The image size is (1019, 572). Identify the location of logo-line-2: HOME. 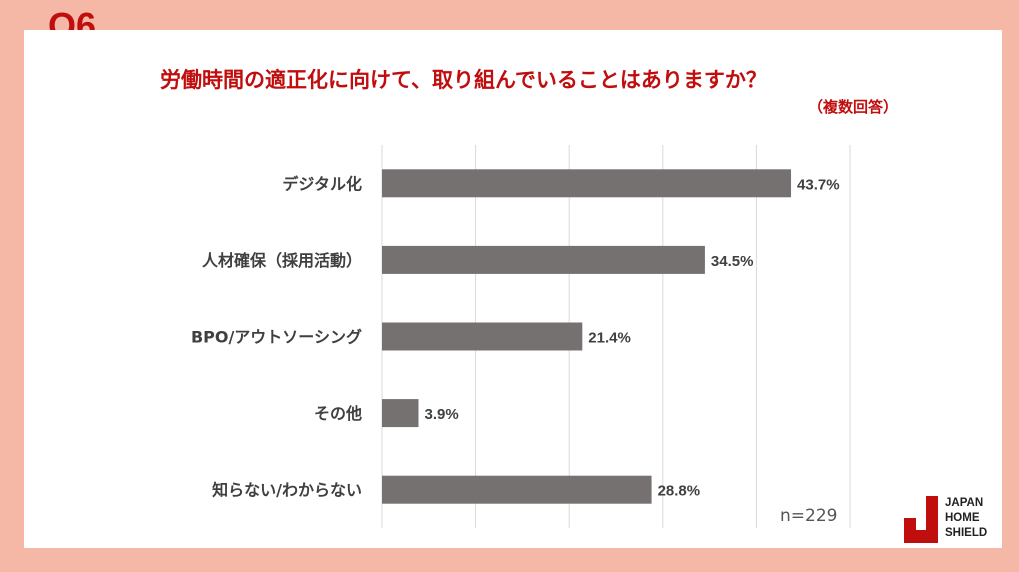
(962, 518).